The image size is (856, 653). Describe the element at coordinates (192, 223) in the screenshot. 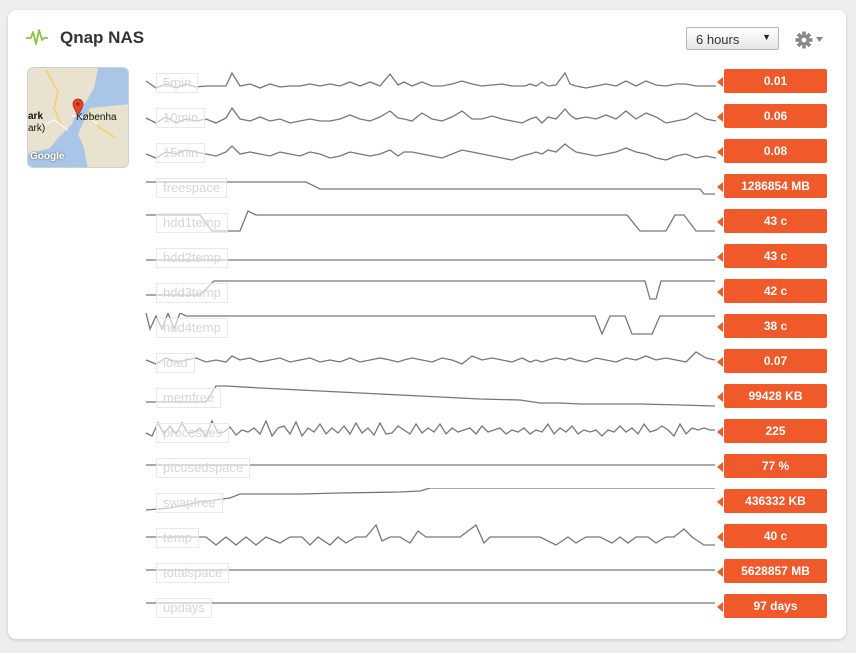

I see `metric-label: hdd1temp` at that location.